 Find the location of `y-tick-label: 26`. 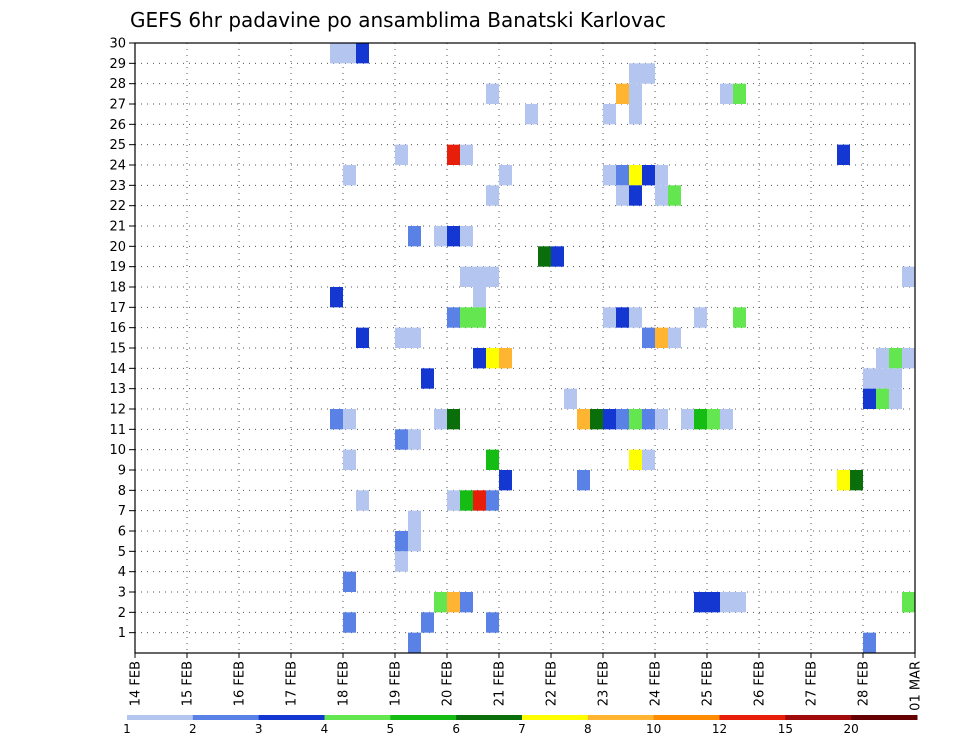

y-tick-label: 26 is located at coordinates (117, 125).